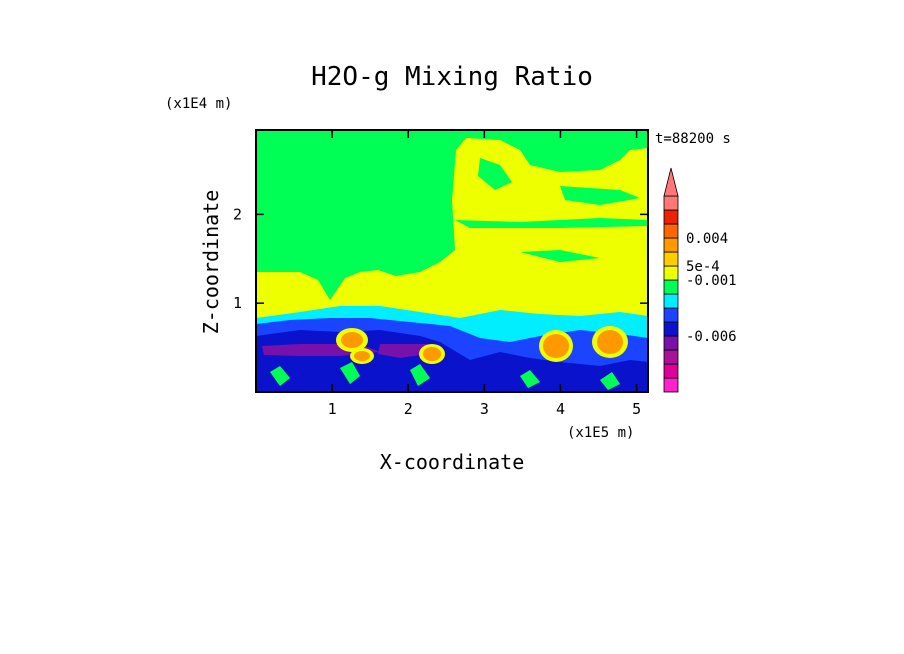 Image resolution: width=904 pixels, height=654 pixels. What do you see at coordinates (560, 409) in the screenshot?
I see `x-tick-label: 4` at bounding box center [560, 409].